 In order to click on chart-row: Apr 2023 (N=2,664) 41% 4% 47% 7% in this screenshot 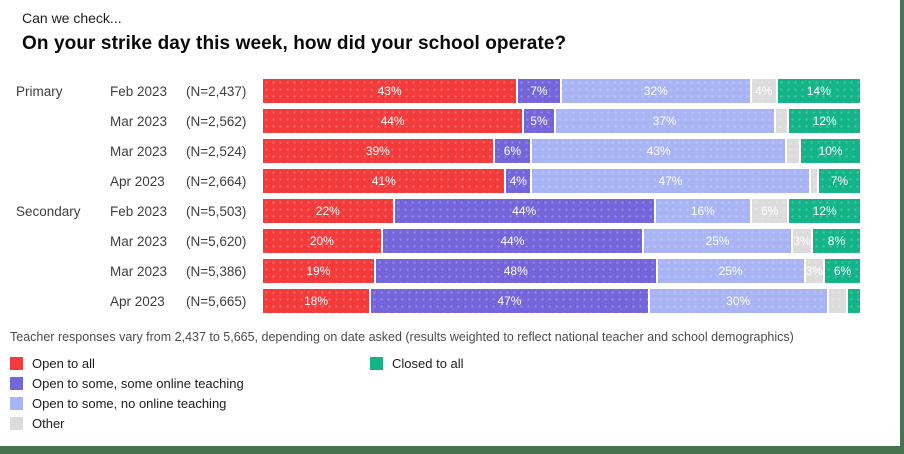, I will do `click(438, 181)`.